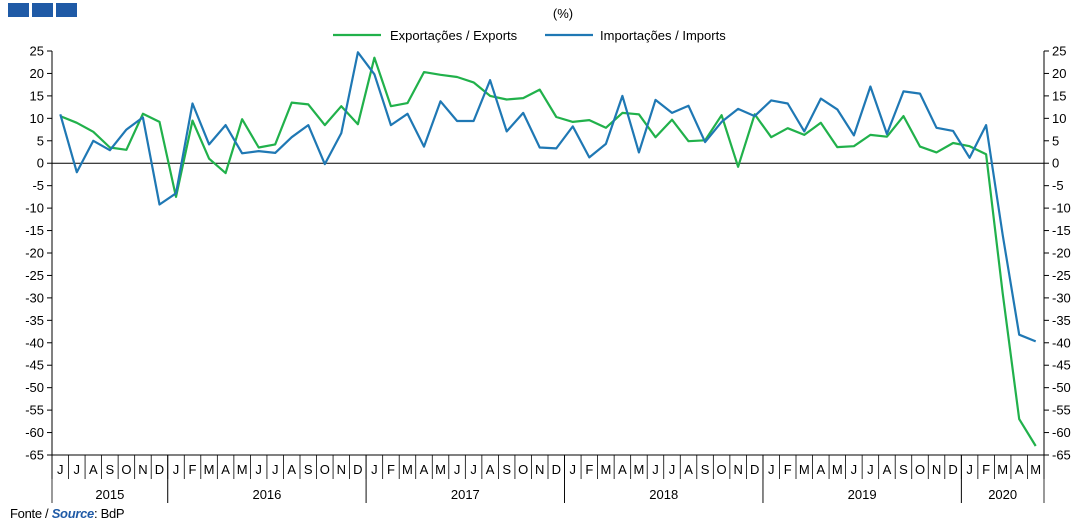 This screenshot has height=524, width=1080. Describe the element at coordinates (34, 253) in the screenshot. I see `y-tick-label-left: -20` at that location.